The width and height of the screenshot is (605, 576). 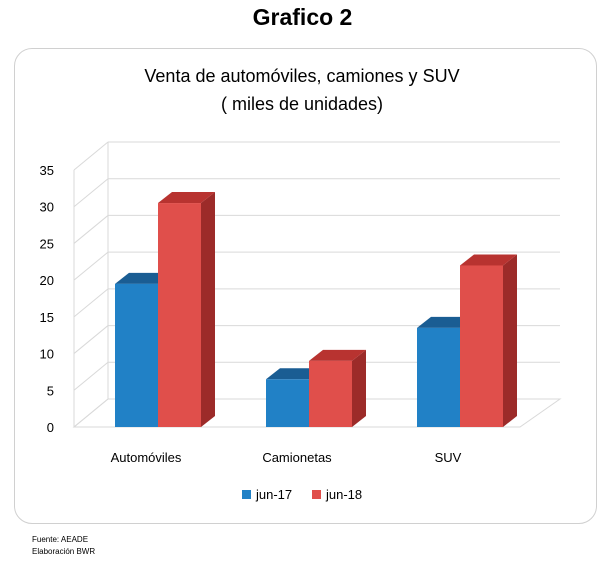 What do you see at coordinates (63, 546) in the screenshot?
I see `chart-notes: Fuente: AEADE Elaboración BWR` at bounding box center [63, 546].